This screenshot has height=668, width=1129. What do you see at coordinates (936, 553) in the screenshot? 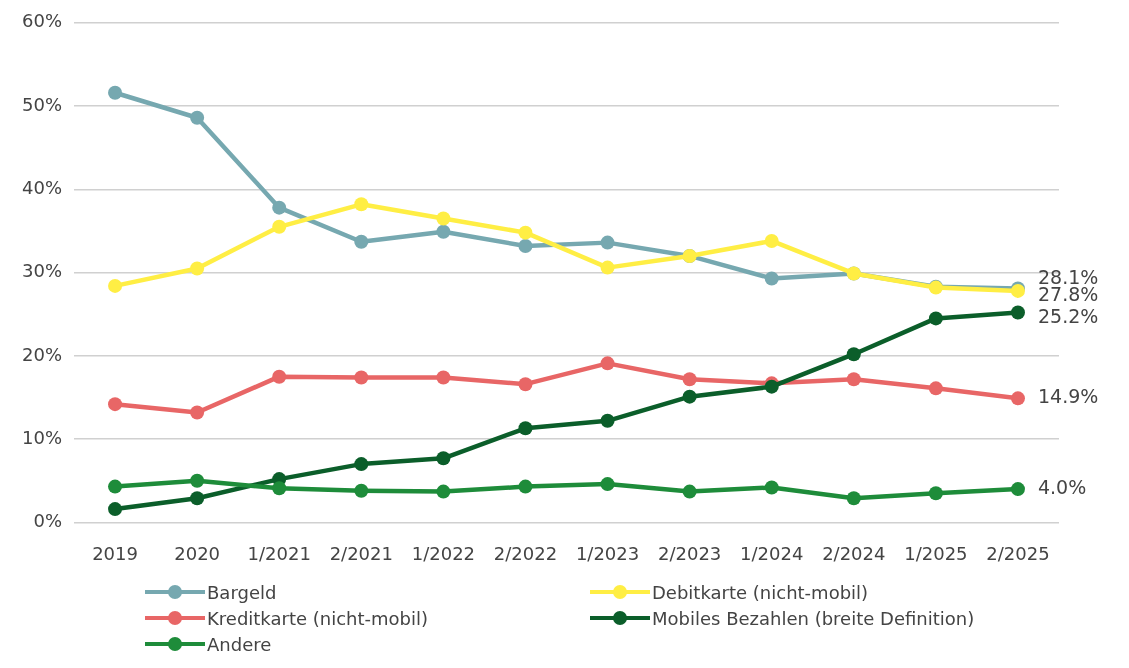
I see `x-tick-label: 1/2025` at bounding box center [936, 553].